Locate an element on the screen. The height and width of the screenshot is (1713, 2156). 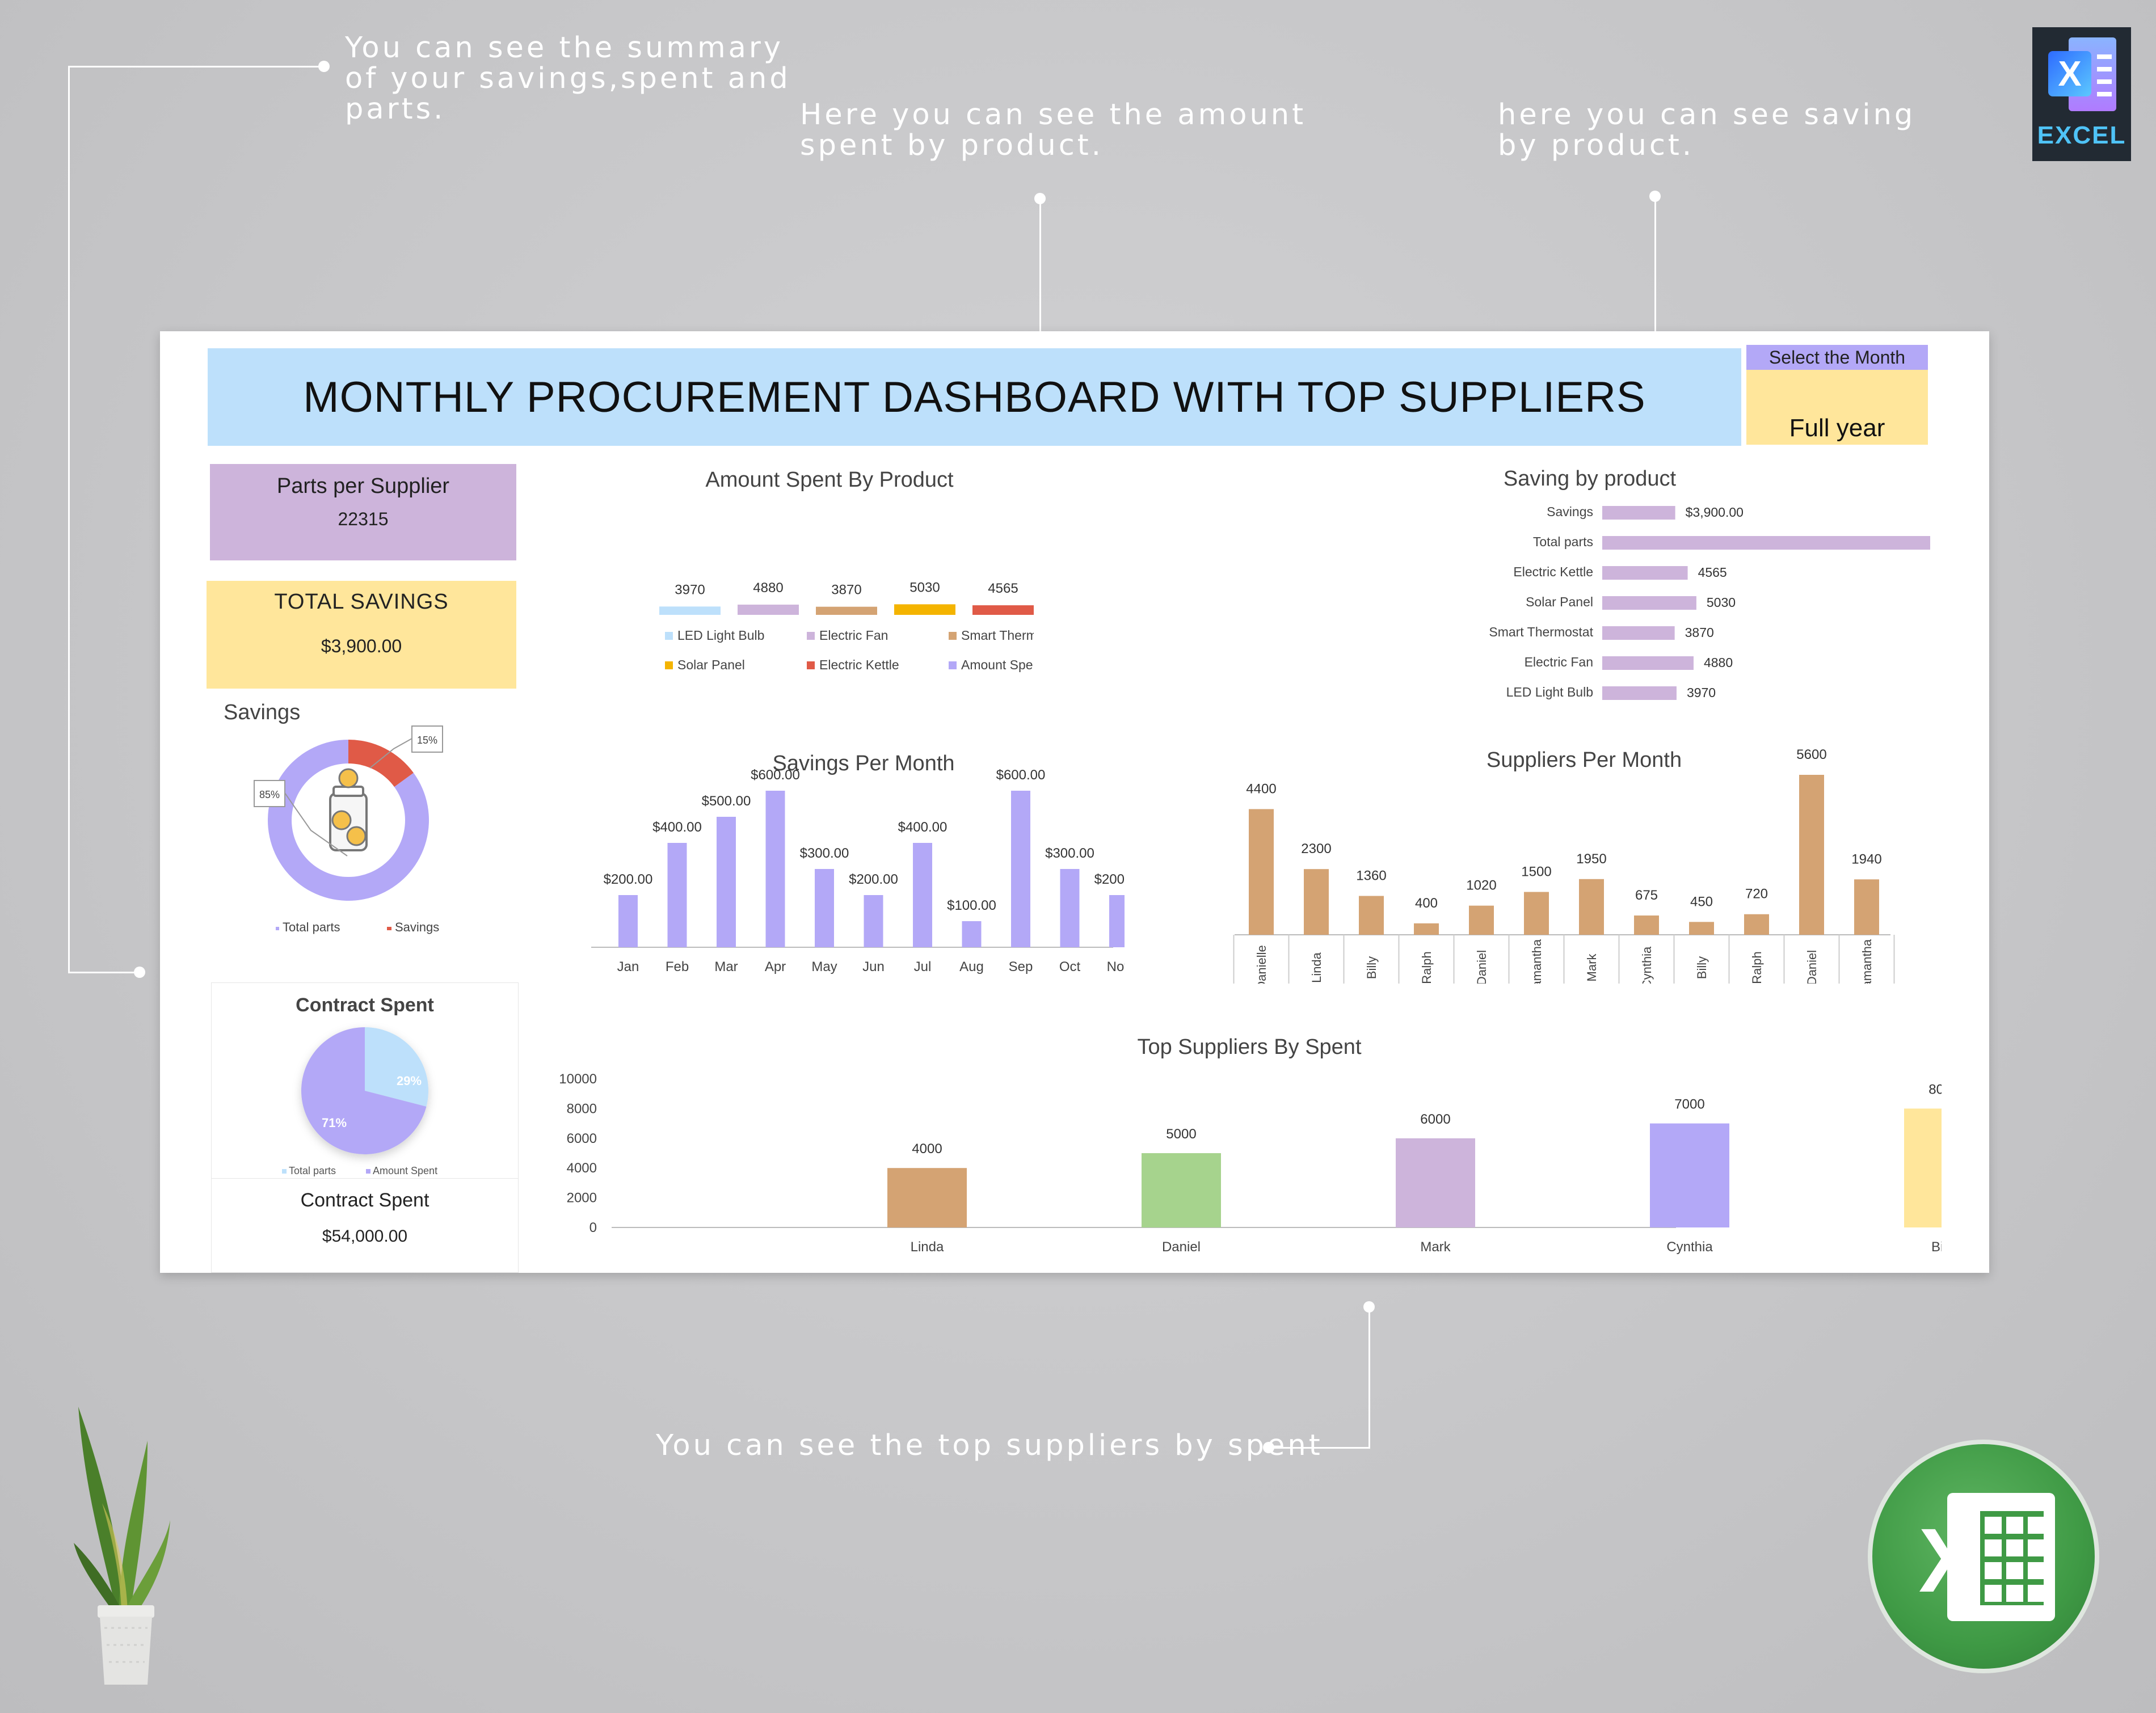
chart-title: Savings Per Month is located at coordinates (863, 763).